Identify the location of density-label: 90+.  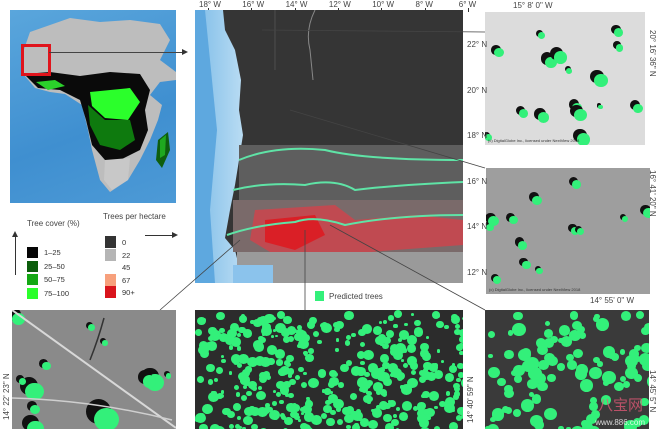
(128, 292).